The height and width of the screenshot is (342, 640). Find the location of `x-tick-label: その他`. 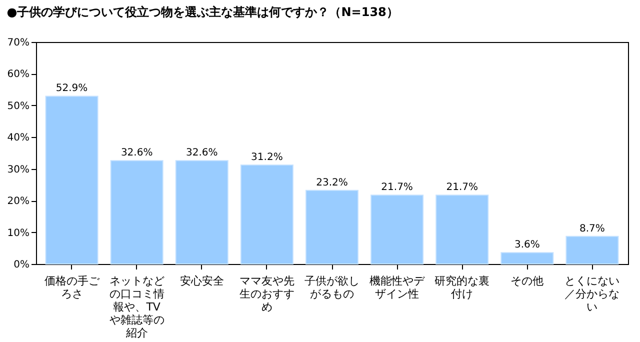

x-tick-label: その他 is located at coordinates (527, 281).